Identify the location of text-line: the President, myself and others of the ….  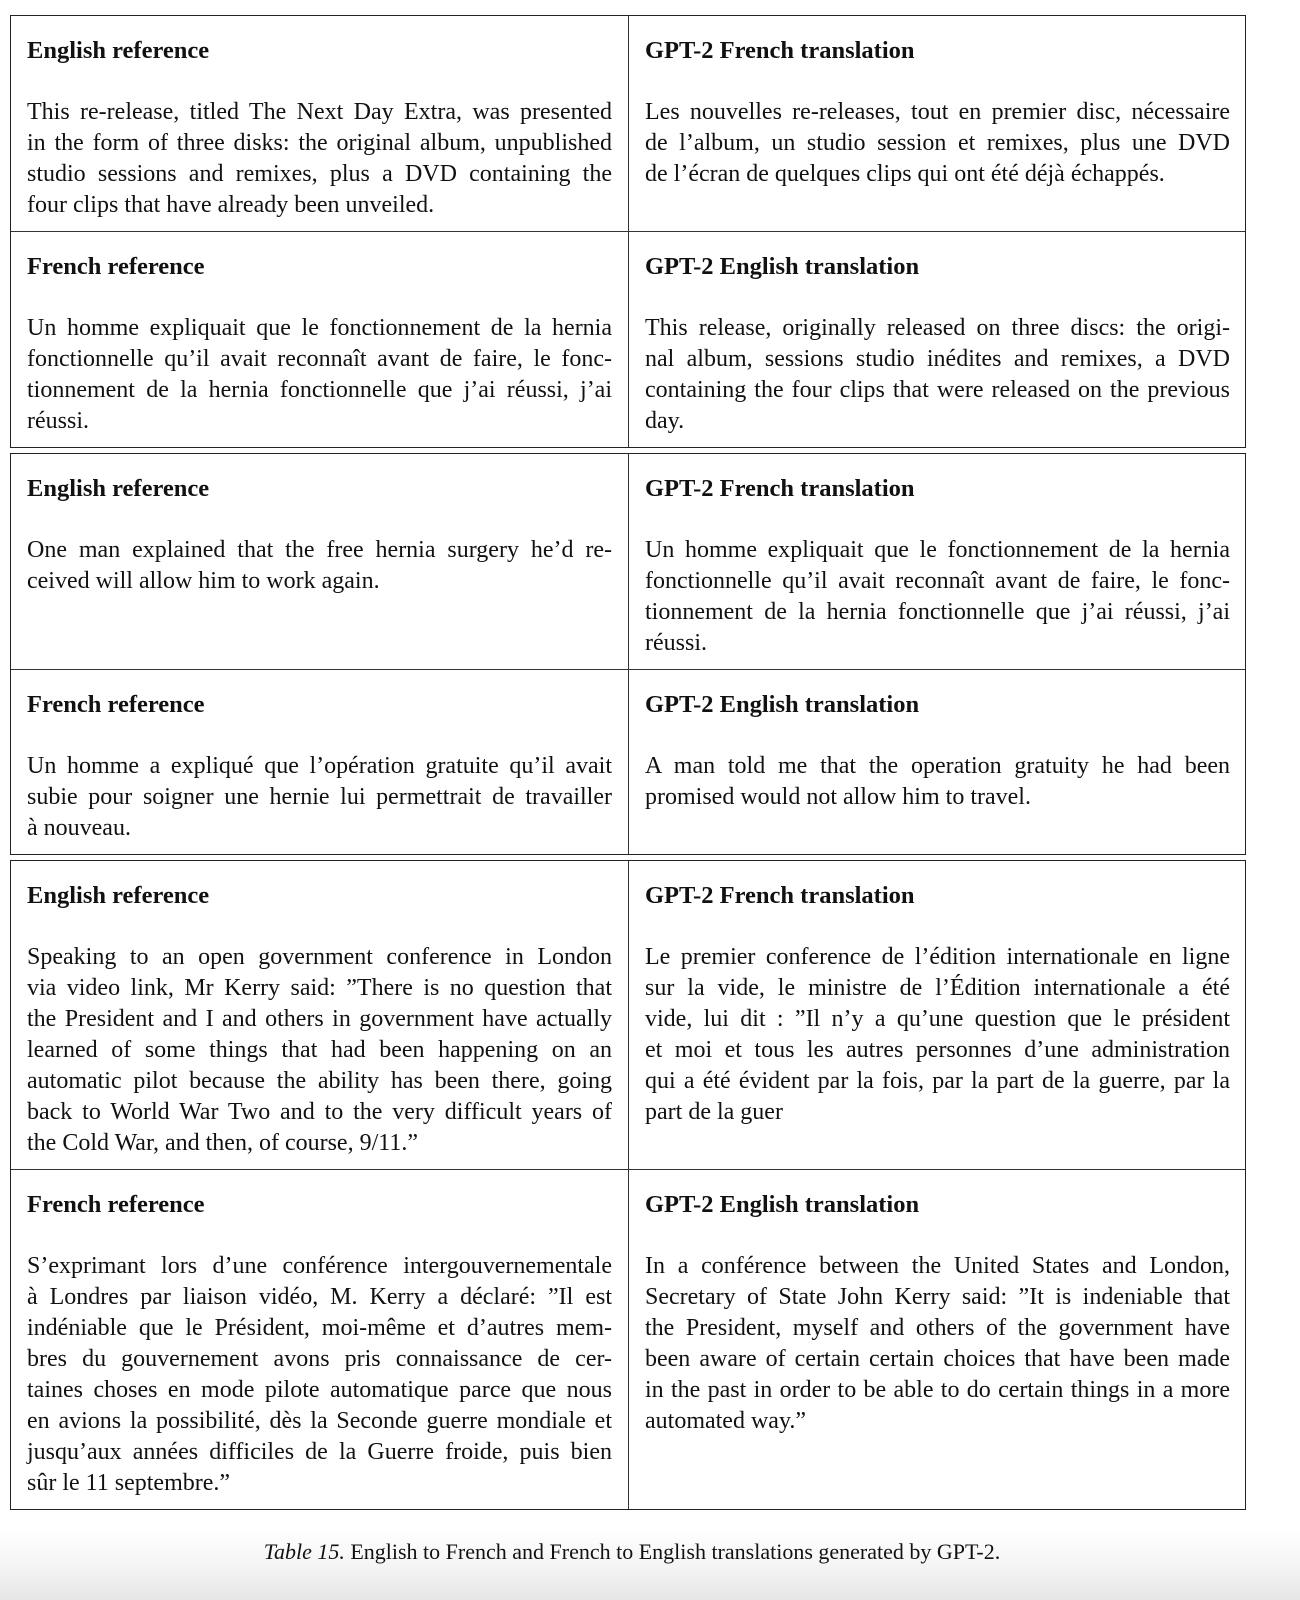
(937, 1328).